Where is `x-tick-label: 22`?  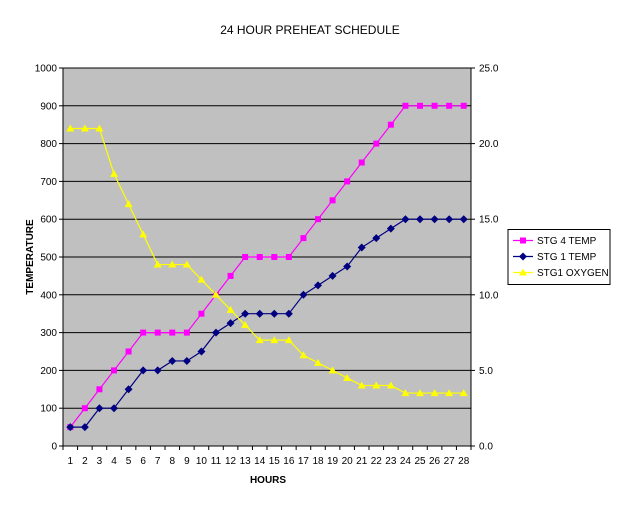
x-tick-label: 22 is located at coordinates (377, 461).